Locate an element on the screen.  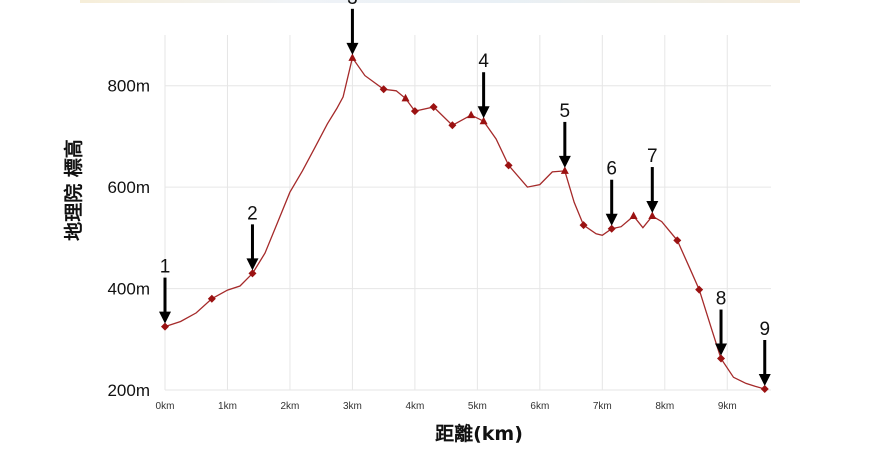
x-tick-label: 5km is located at coordinates (477, 406).